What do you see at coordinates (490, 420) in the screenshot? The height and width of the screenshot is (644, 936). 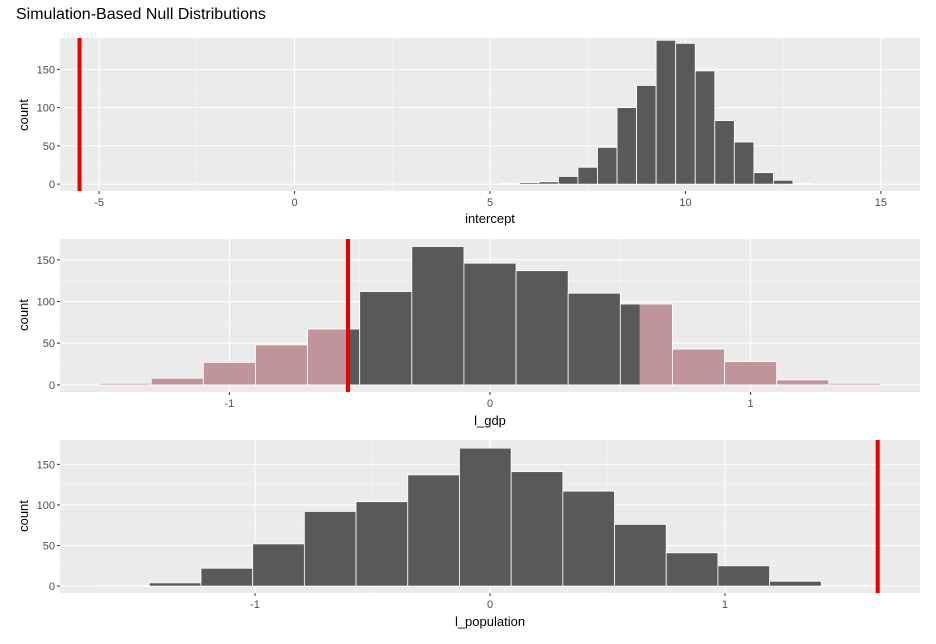 I see `x-axis-title: l_gdp` at bounding box center [490, 420].